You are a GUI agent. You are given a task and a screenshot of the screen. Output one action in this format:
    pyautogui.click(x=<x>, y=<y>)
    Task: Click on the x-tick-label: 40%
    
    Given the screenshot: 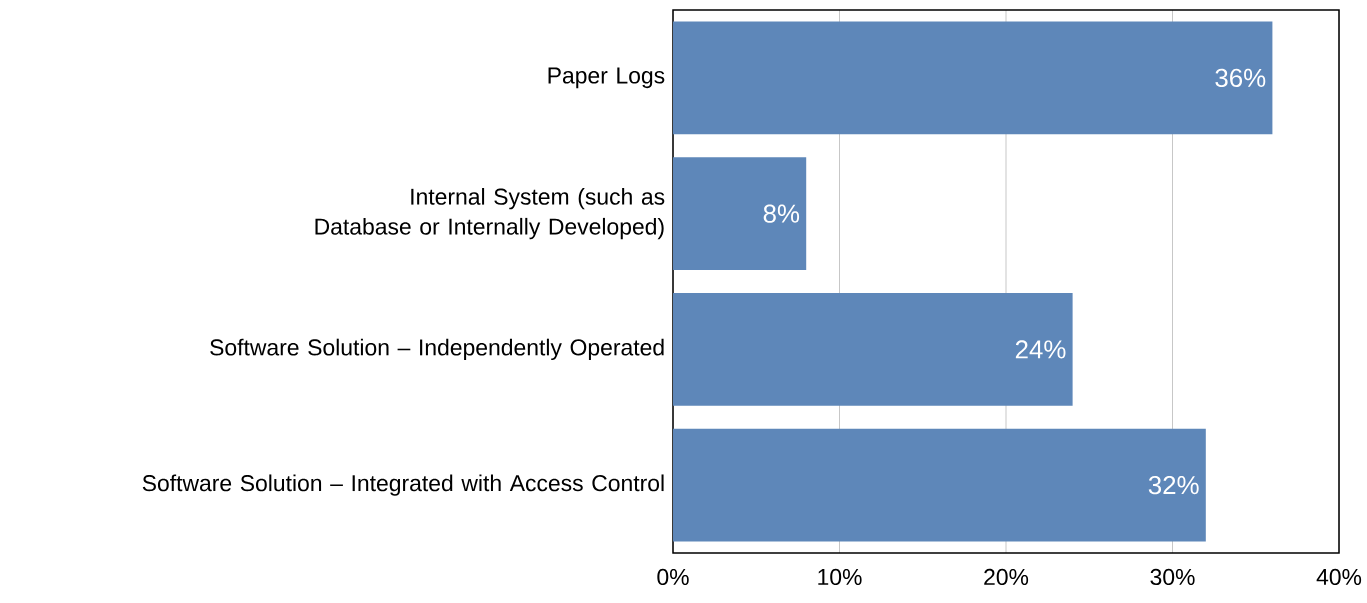 What is the action you would take?
    pyautogui.click(x=1339, y=577)
    